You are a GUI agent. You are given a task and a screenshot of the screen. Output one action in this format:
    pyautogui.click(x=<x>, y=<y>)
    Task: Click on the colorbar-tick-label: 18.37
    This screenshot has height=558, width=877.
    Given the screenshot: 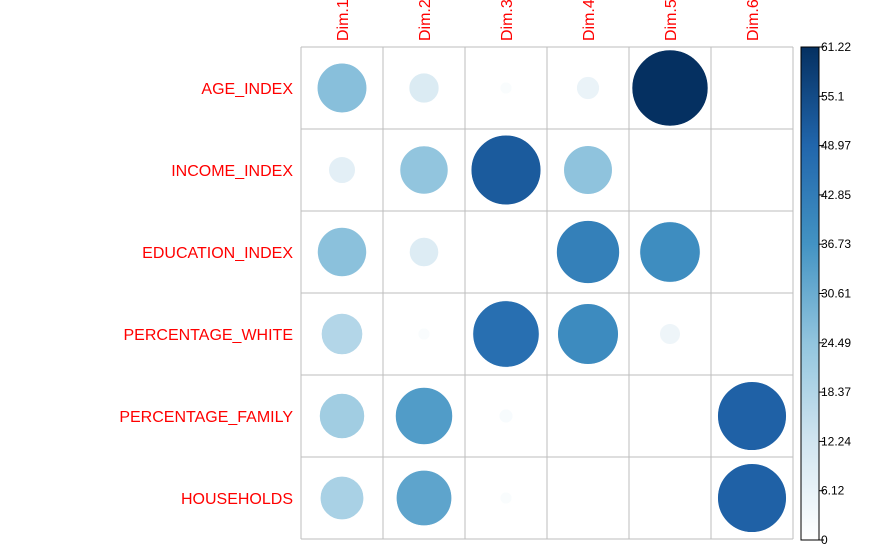 What is the action you would take?
    pyautogui.click(x=836, y=392)
    